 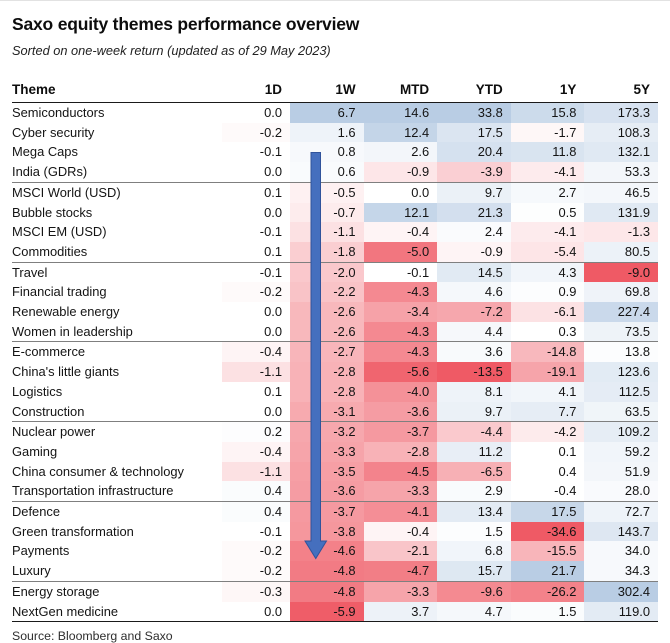 I want to click on theme-name: Gaming, so click(x=117, y=451).